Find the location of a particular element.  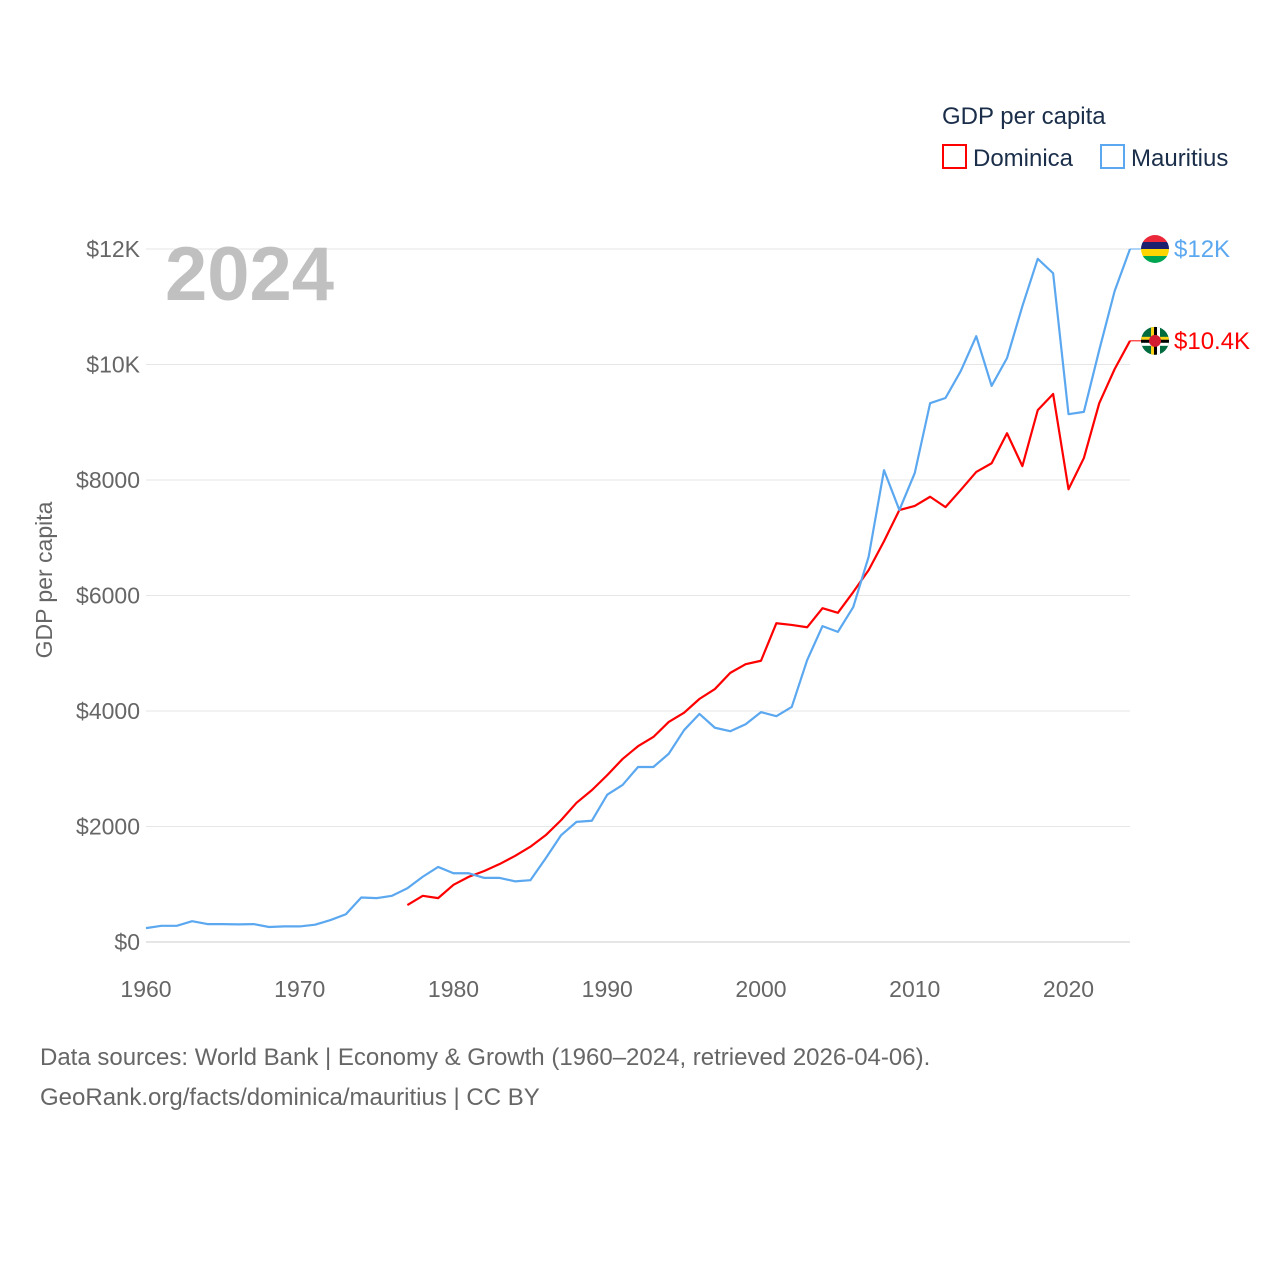

y-tick-label: $4000 is located at coordinates (108, 711).